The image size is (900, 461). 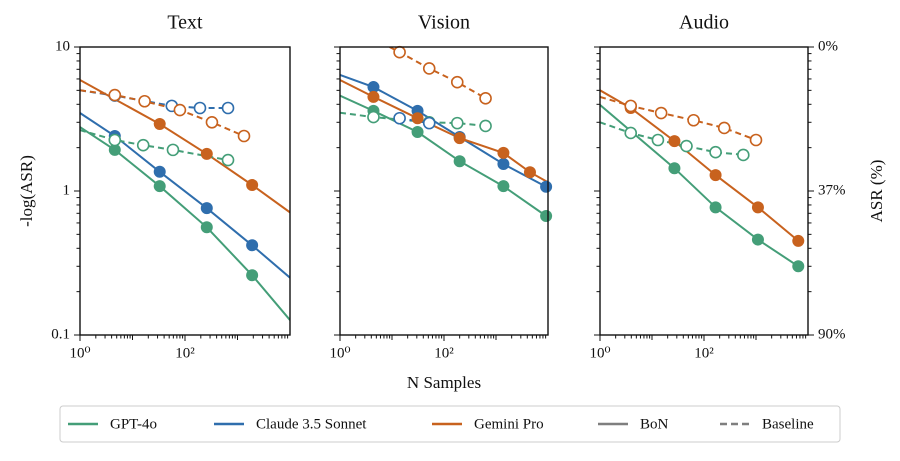 I want to click on panel-title: Vision, so click(x=444, y=23).